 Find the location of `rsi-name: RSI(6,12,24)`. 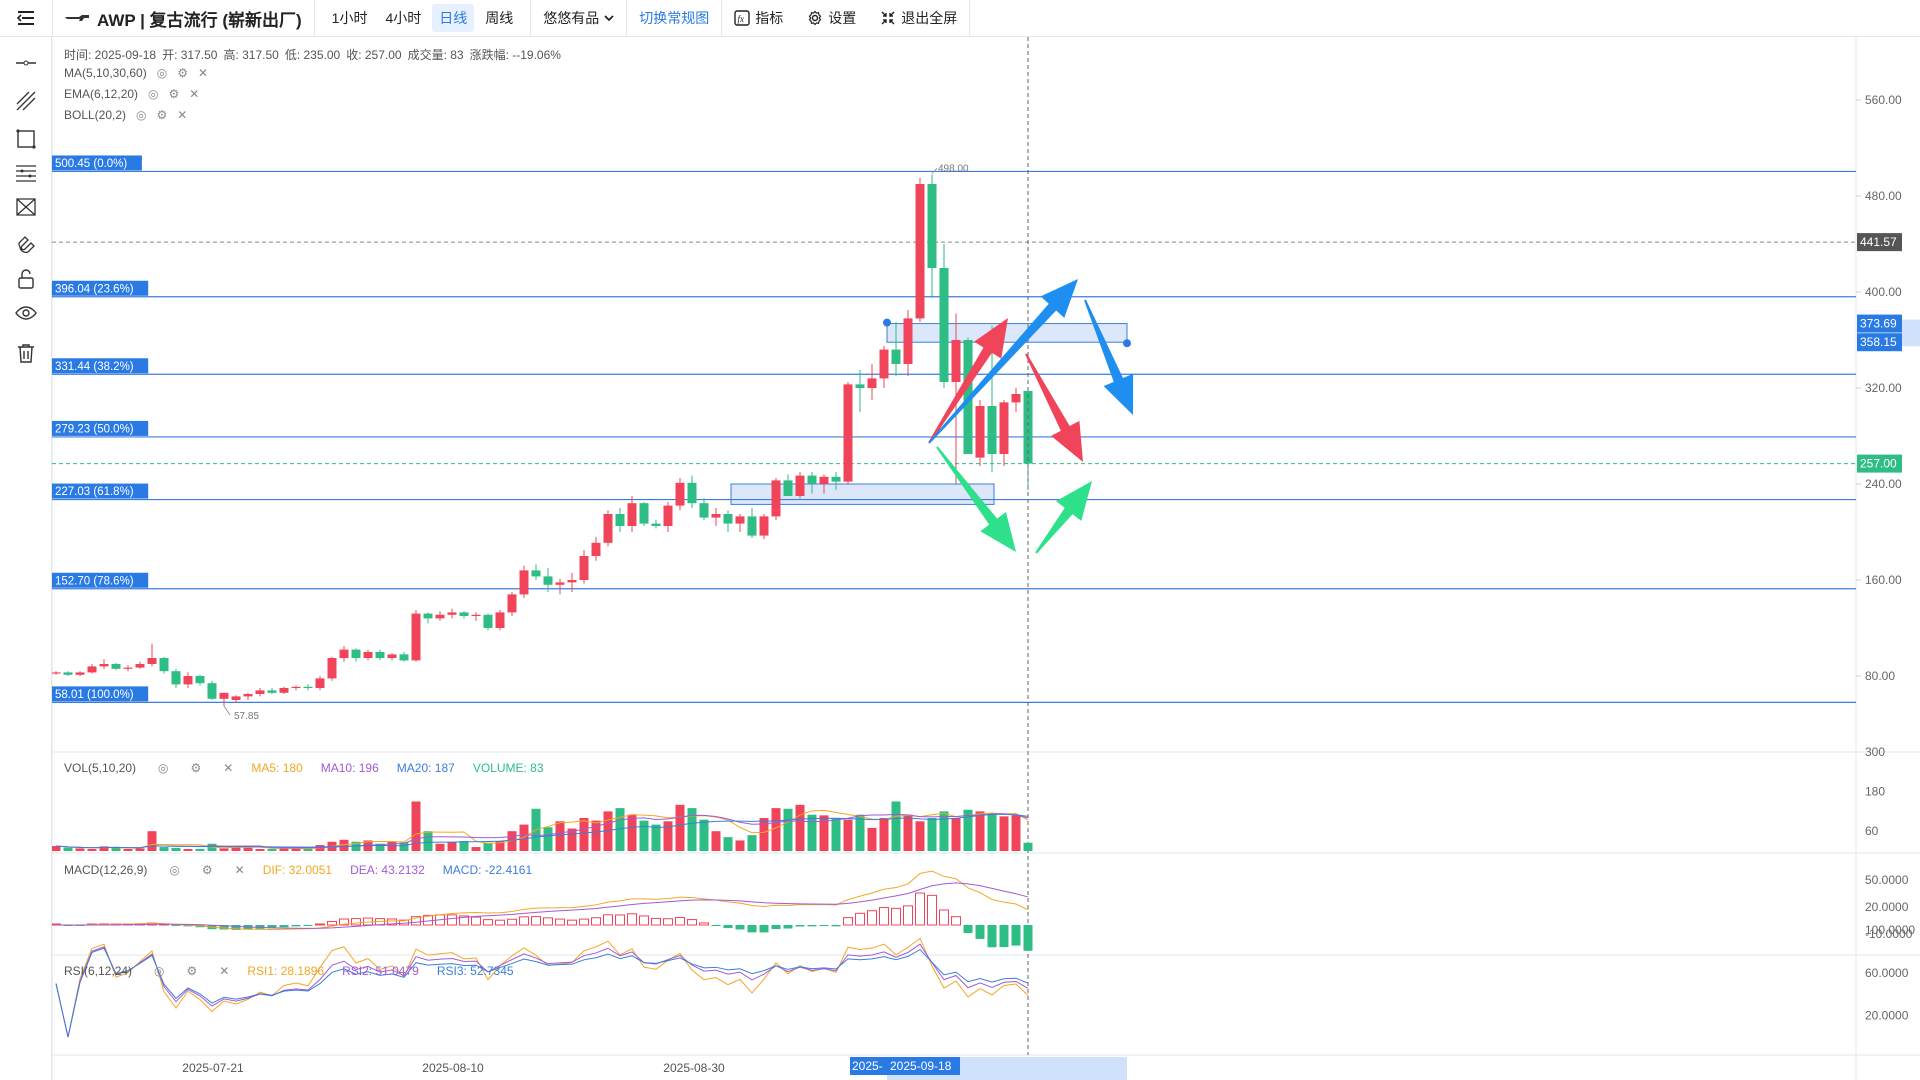

rsi-name: RSI(6,12,24) is located at coordinates (98, 971).